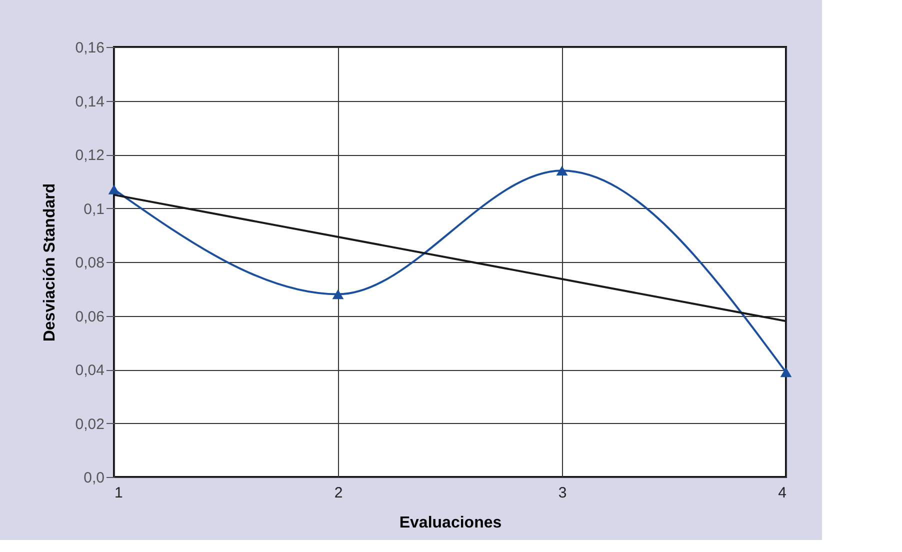 This screenshot has height=552, width=902. Describe the element at coordinates (782, 493) in the screenshot. I see `x-tick-label: 4` at that location.